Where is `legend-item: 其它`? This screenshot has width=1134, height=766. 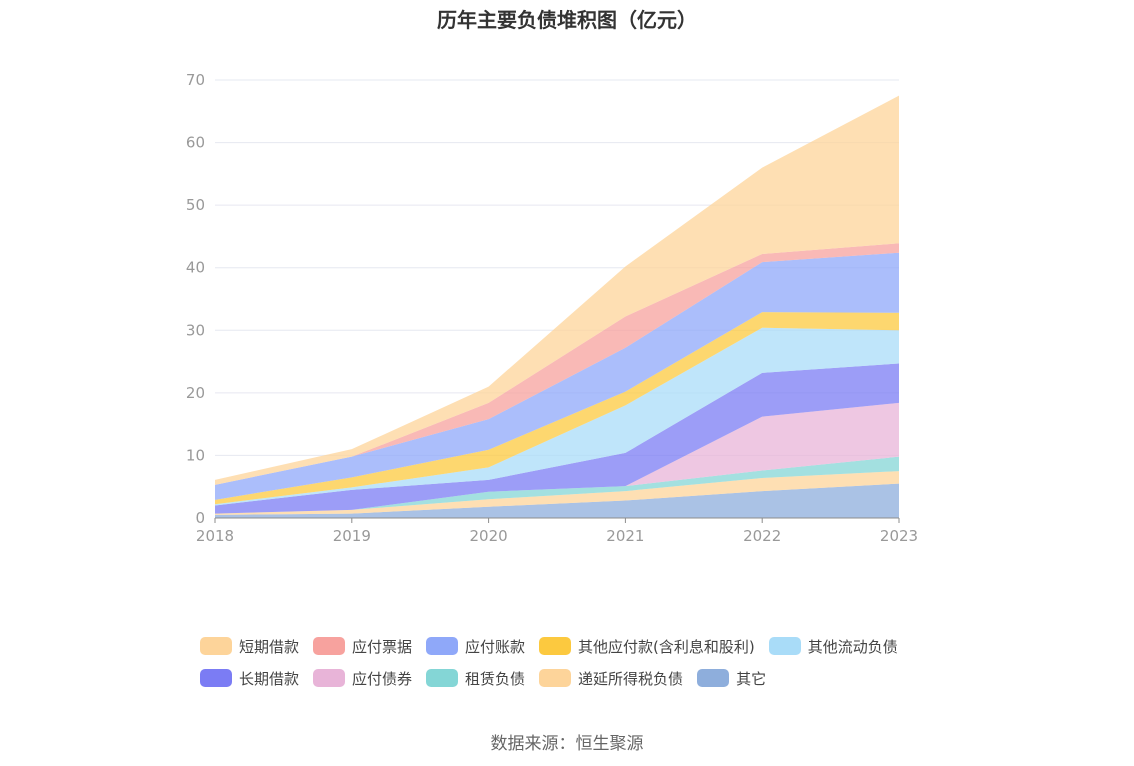 legend-item: 其它 is located at coordinates (731, 678).